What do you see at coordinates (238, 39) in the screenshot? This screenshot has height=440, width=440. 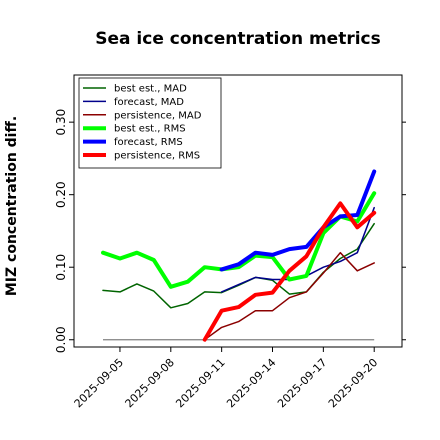 I see `chart-title: Sea ice concentration metrics` at bounding box center [238, 39].